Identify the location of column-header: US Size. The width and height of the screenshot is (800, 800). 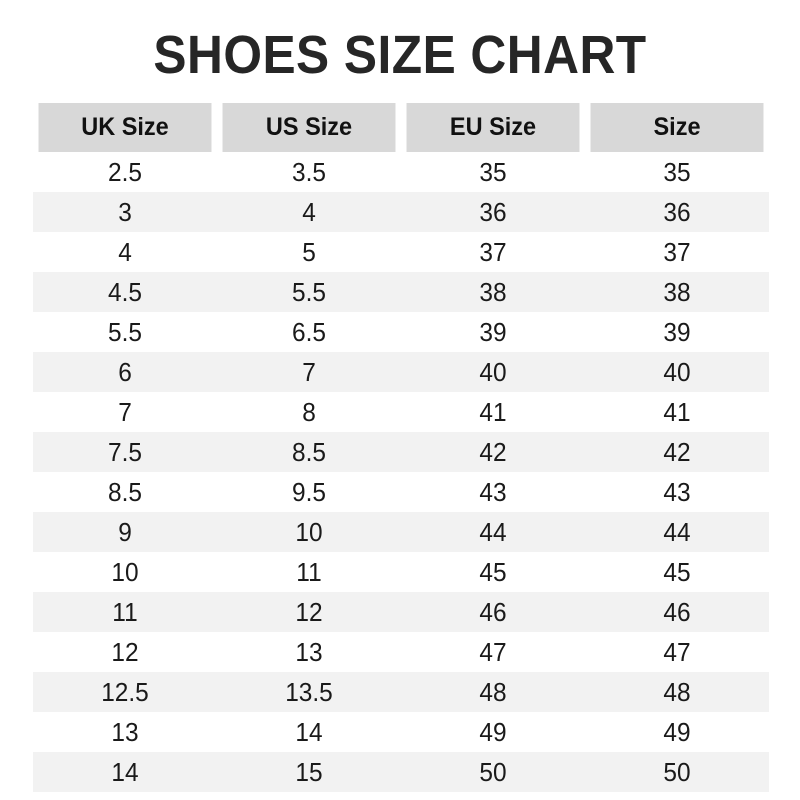
(309, 127).